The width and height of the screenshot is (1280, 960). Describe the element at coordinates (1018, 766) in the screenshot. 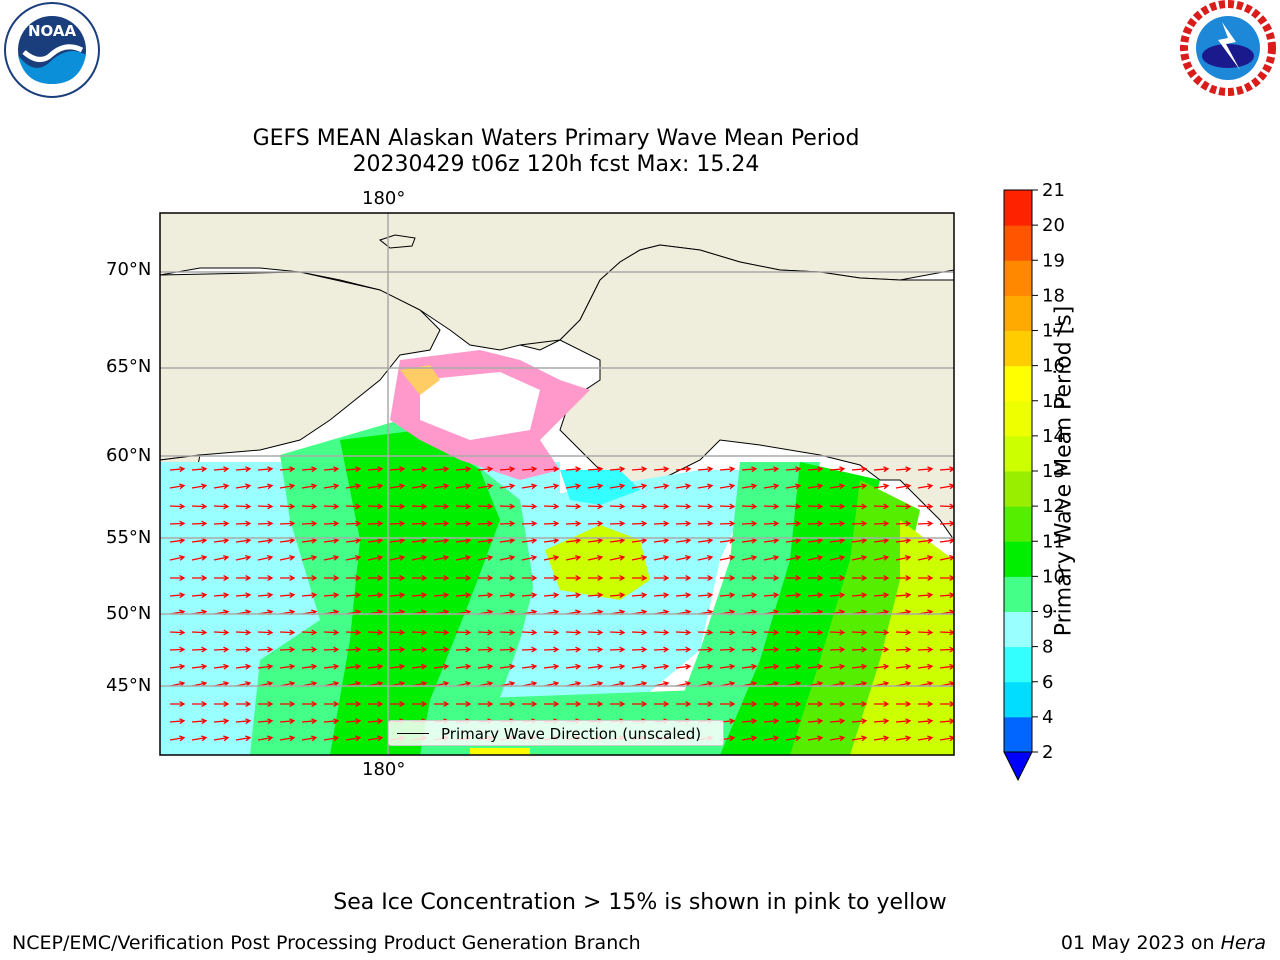

I see `colorbar-extend-arrow` at that location.